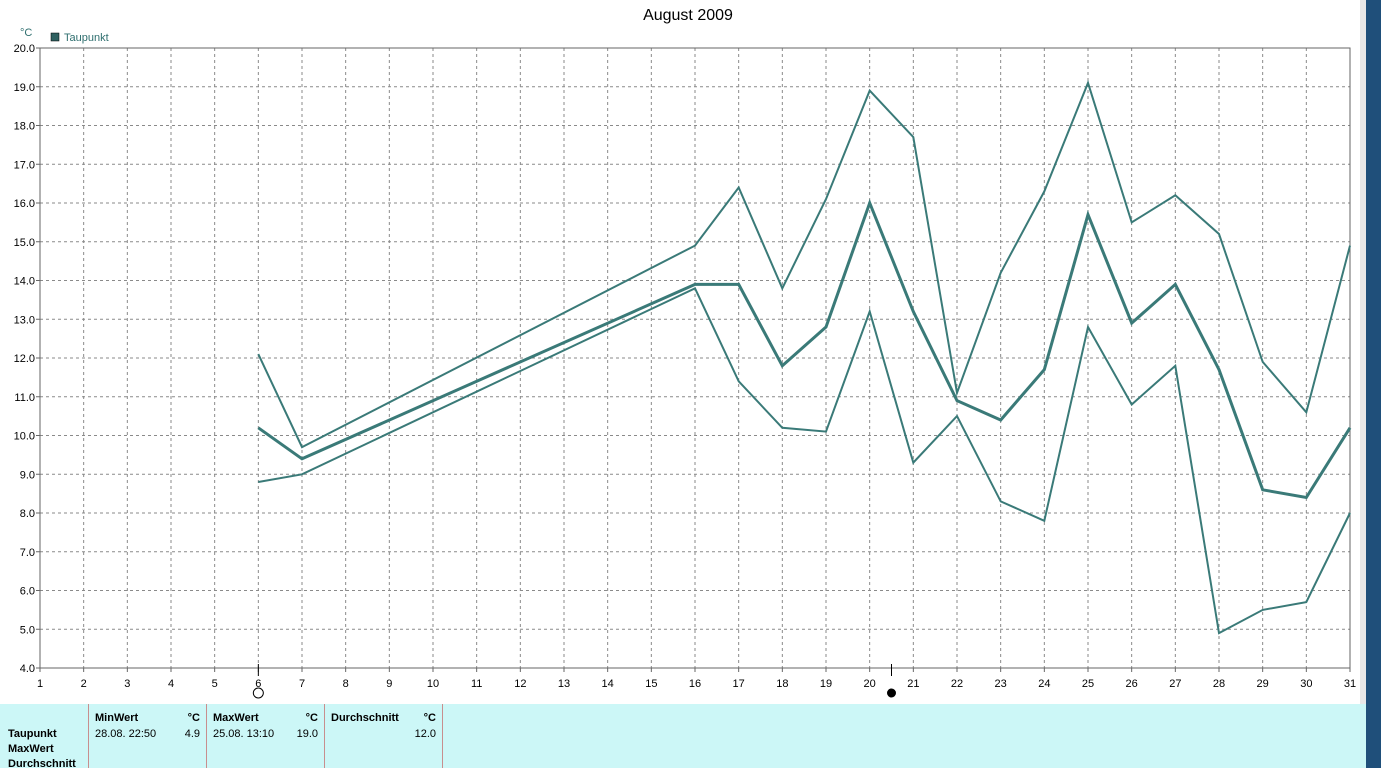 This screenshot has width=1381, height=770. What do you see at coordinates (236, 718) in the screenshot?
I see `stats-col-header: MaxWert` at bounding box center [236, 718].